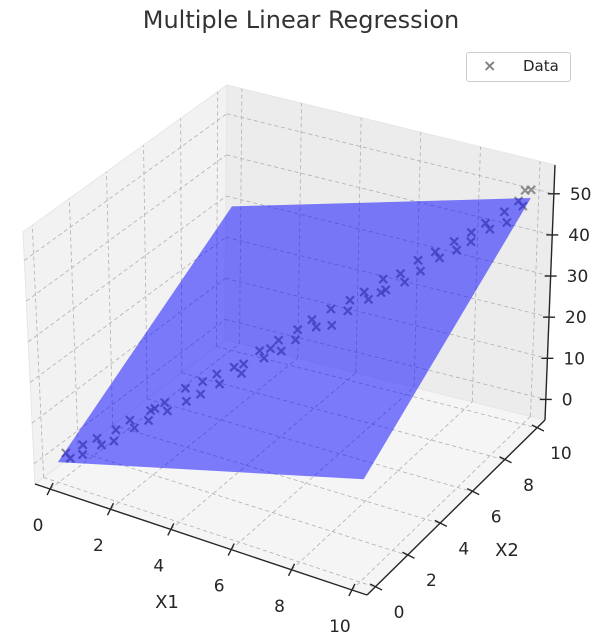  What do you see at coordinates (490, 65) in the screenshot?
I see `x-marker-icon: ×` at bounding box center [490, 65].